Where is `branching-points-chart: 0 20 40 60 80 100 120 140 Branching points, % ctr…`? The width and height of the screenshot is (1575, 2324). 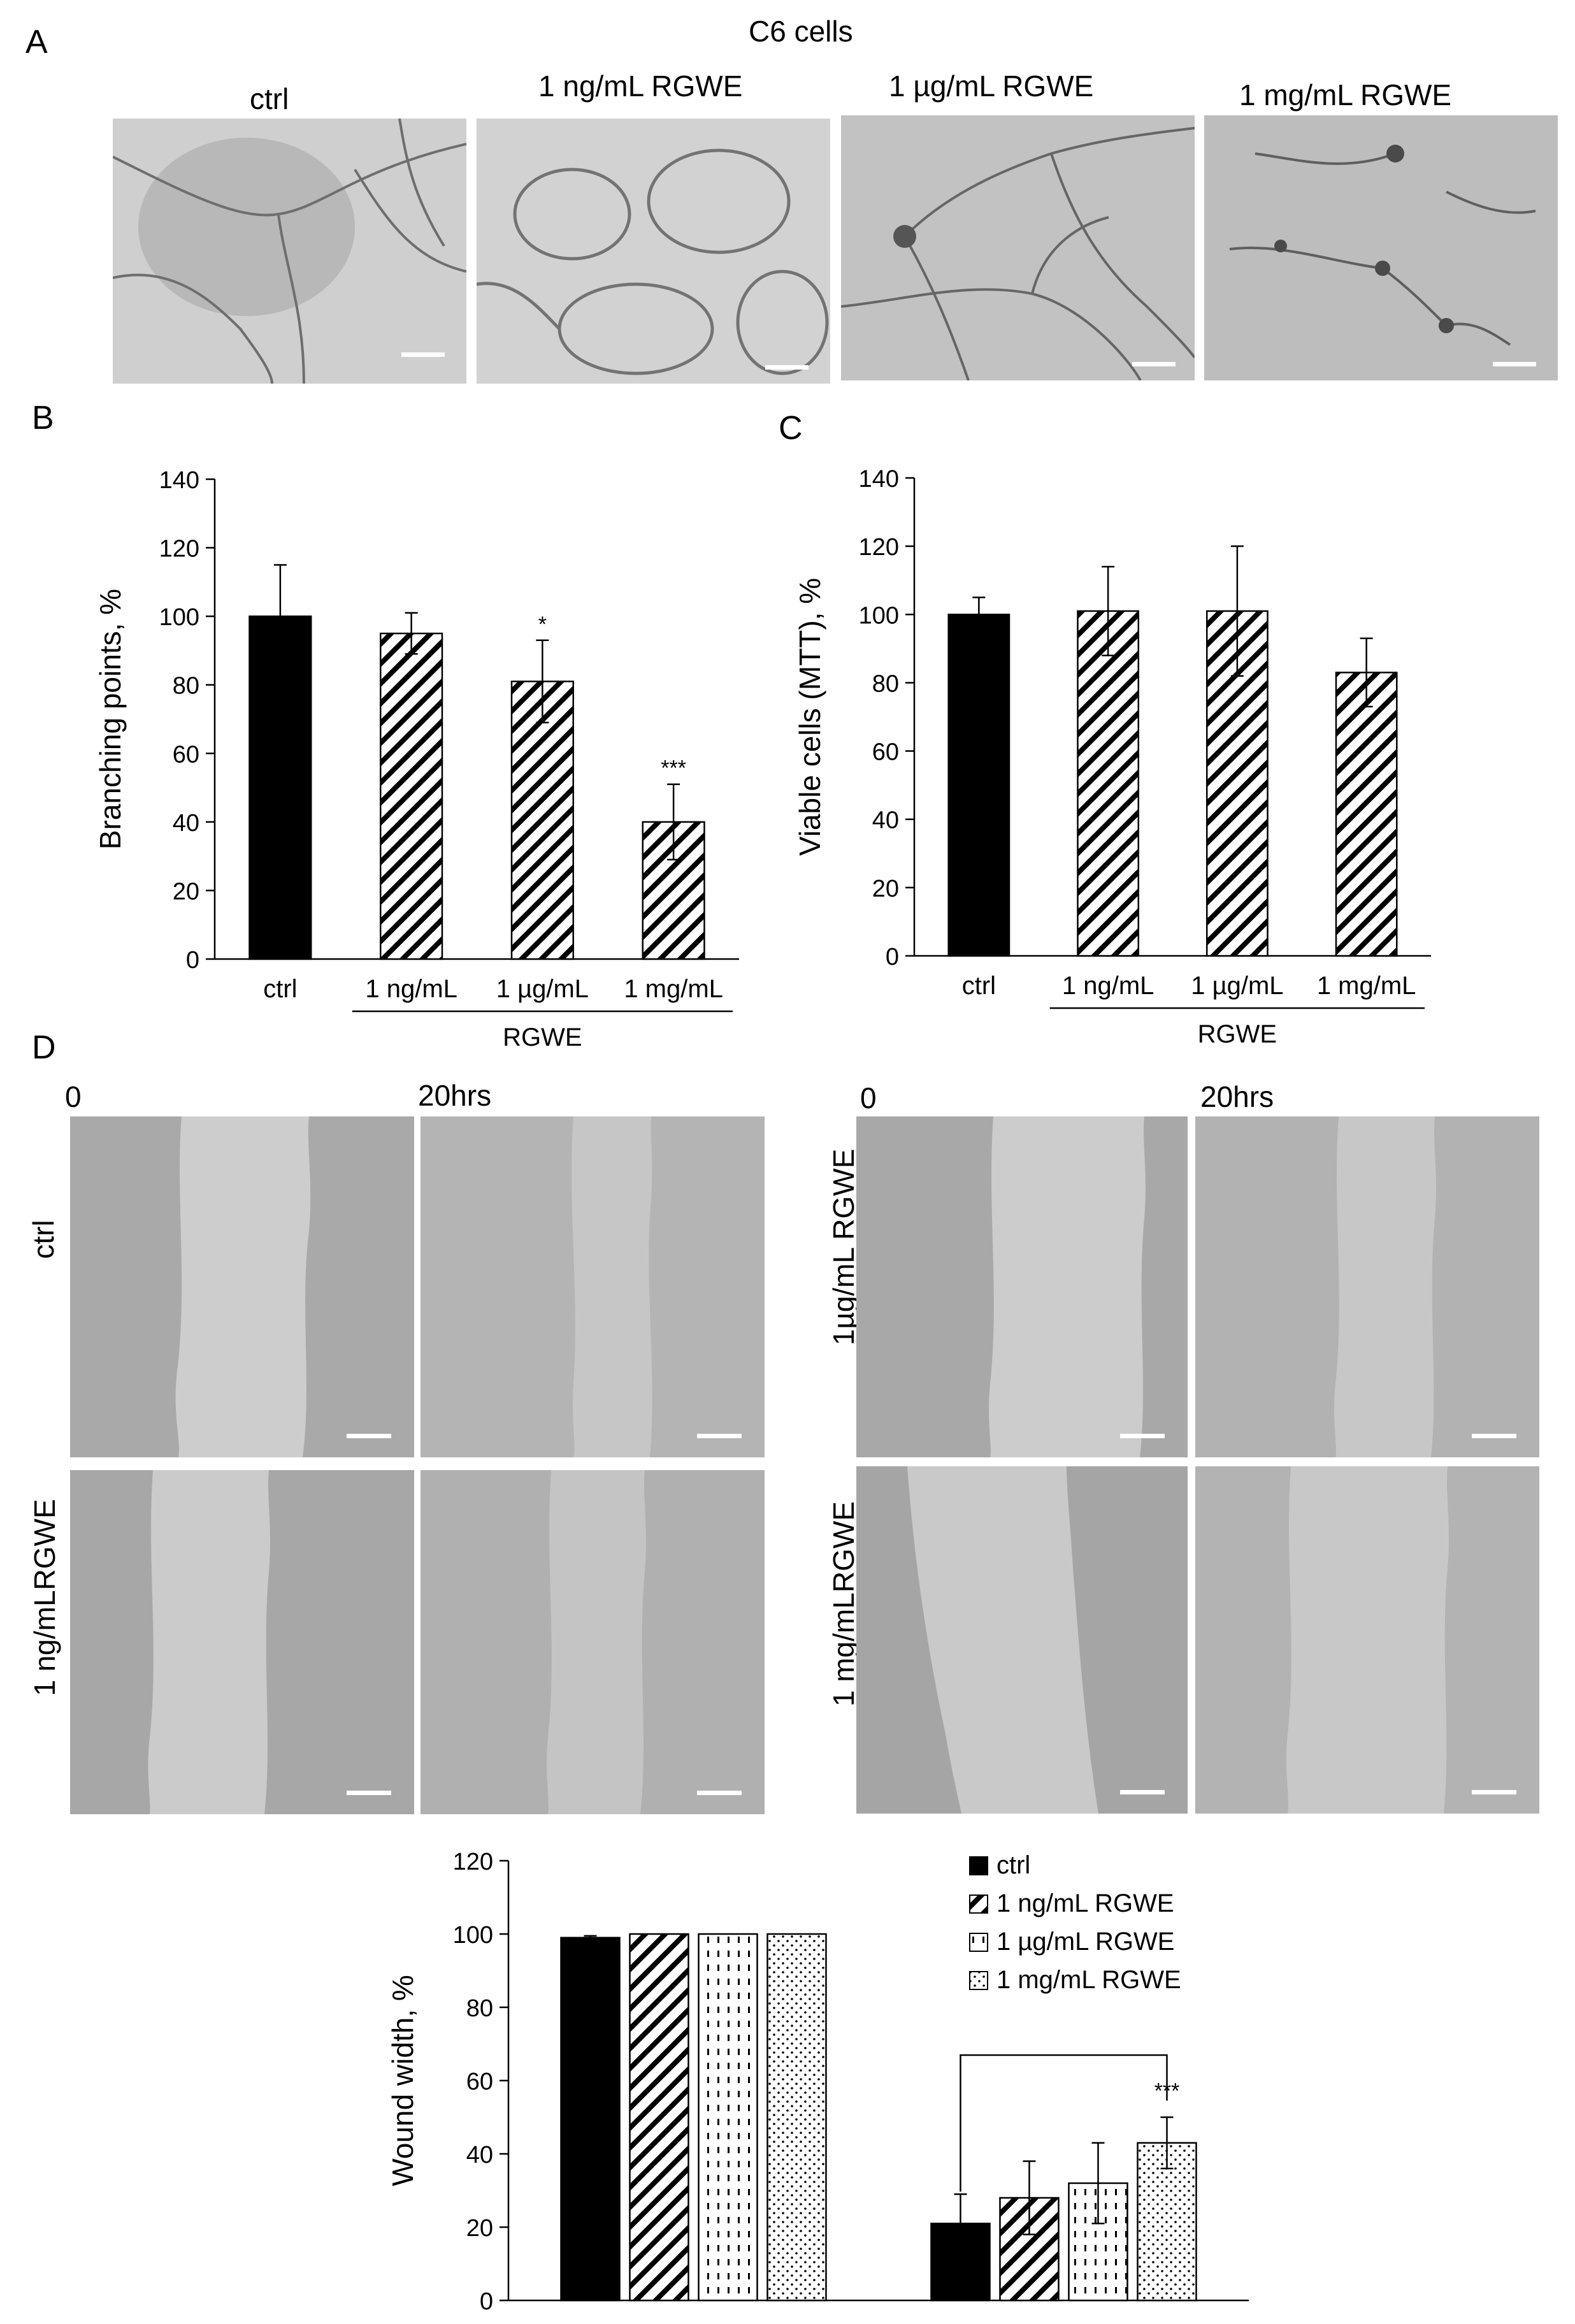 branching-points-chart: 0 20 40 60 80 100 120 140 Branching points, % ctr… is located at coordinates (416, 759).